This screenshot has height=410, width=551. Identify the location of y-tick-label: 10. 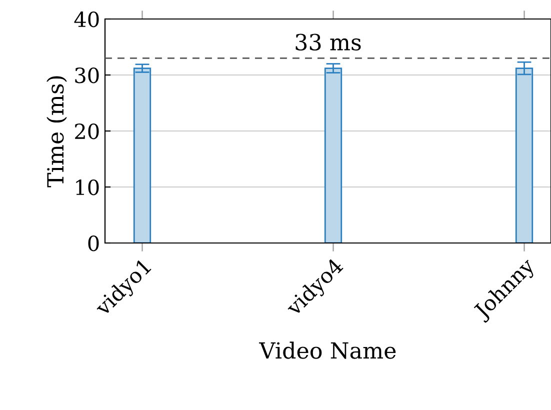
(87, 187).